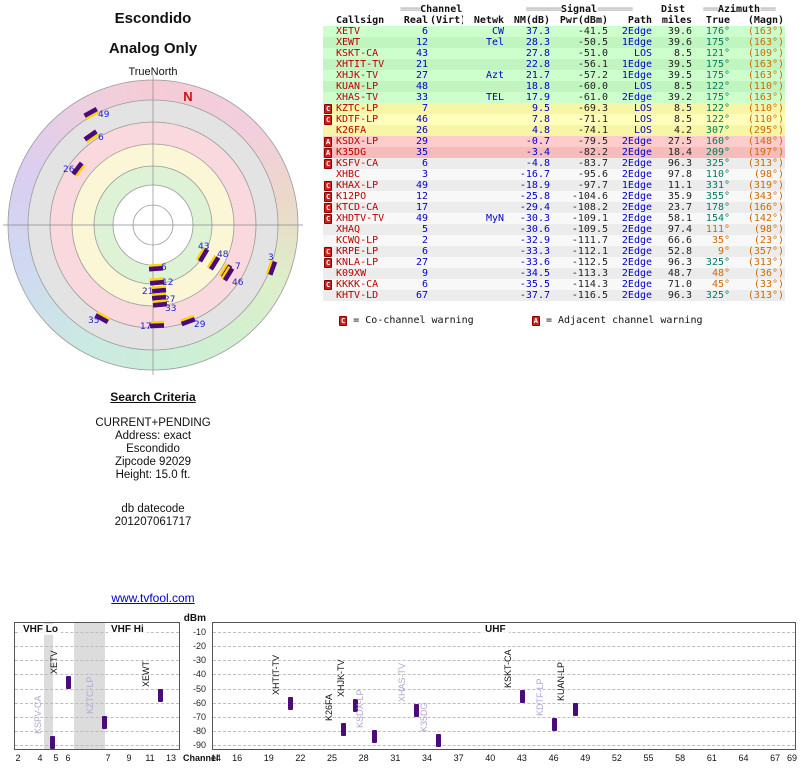  I want to click on true-north-label: TrueNorth, so click(153, 72).